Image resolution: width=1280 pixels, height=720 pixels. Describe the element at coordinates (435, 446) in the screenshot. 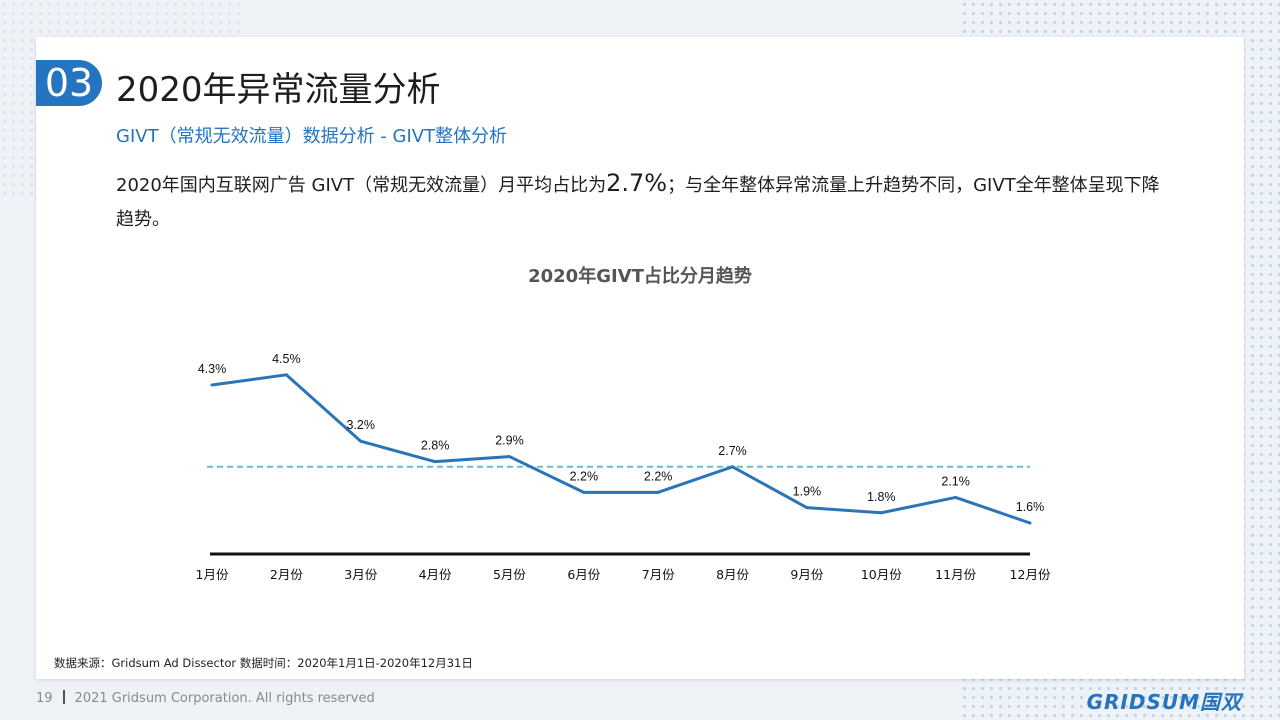

I see `value-label-4: 2.8%` at that location.